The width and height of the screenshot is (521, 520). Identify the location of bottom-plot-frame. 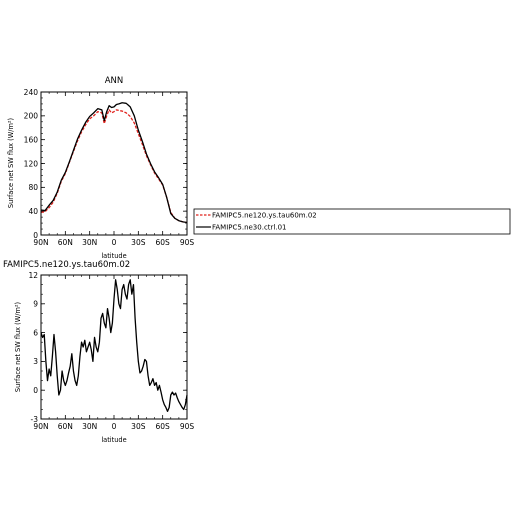
(114, 347).